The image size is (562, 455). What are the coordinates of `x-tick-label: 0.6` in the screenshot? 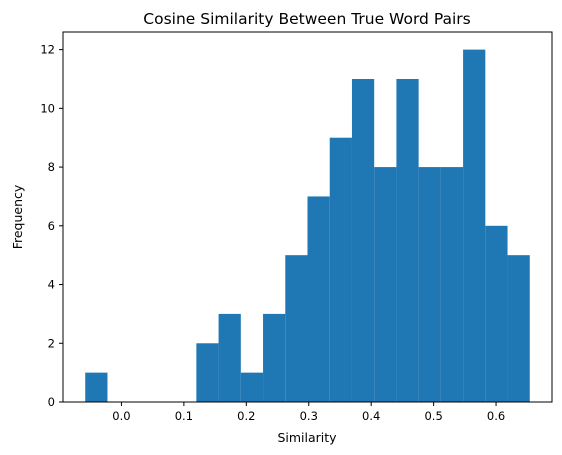 It's located at (496, 416).